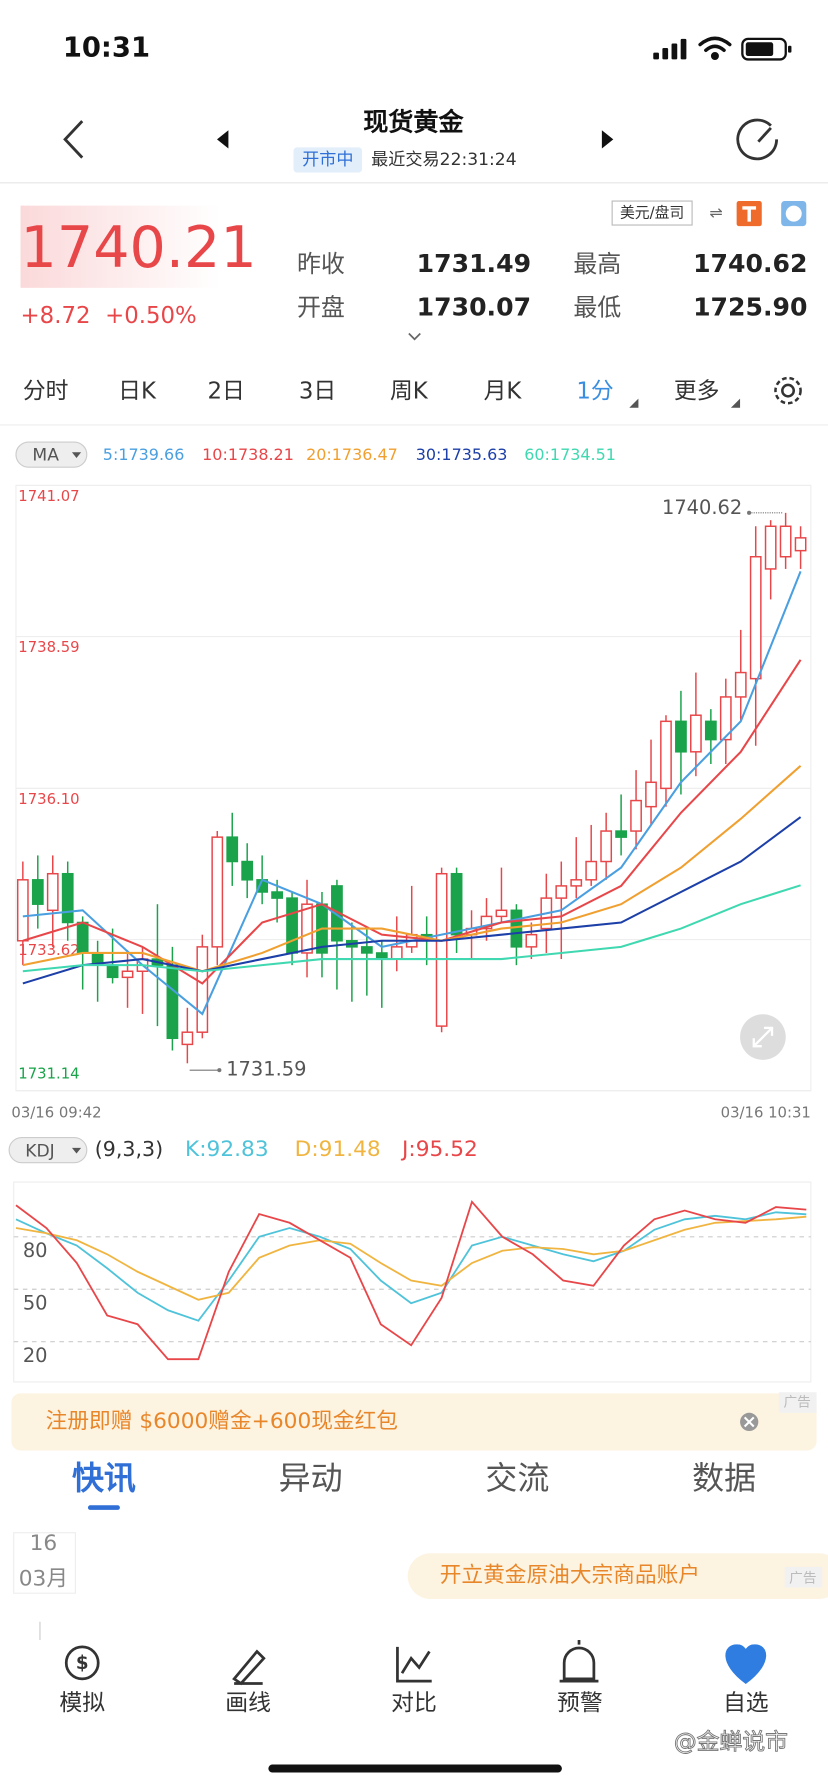  I want to click on x-label: 03/16 09:42, so click(56, 1113).